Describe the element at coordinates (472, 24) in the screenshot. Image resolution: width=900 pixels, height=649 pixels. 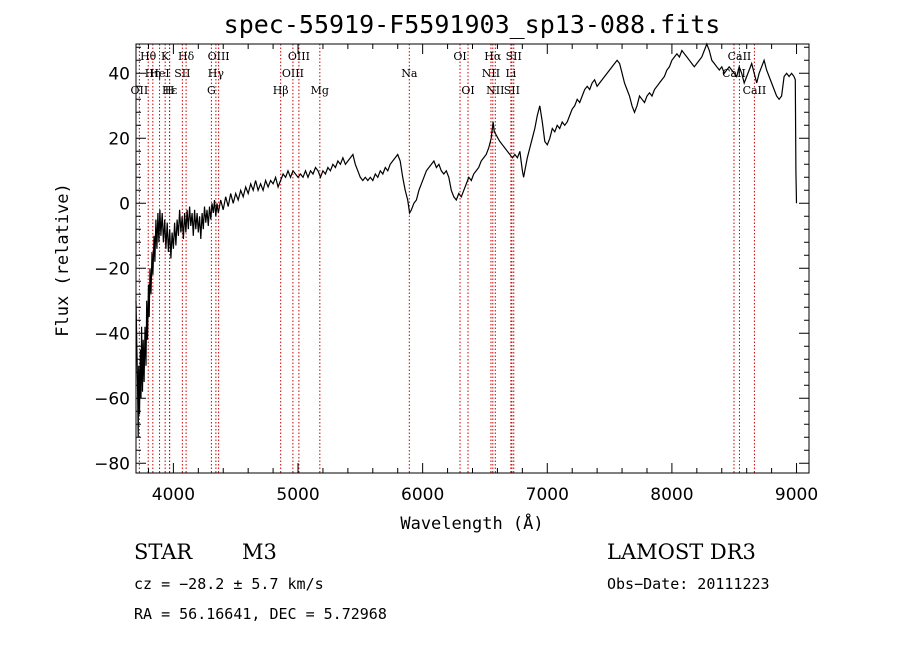
I see `chart-title: spec-55919-F5591903_sp13-088.fits` at that location.